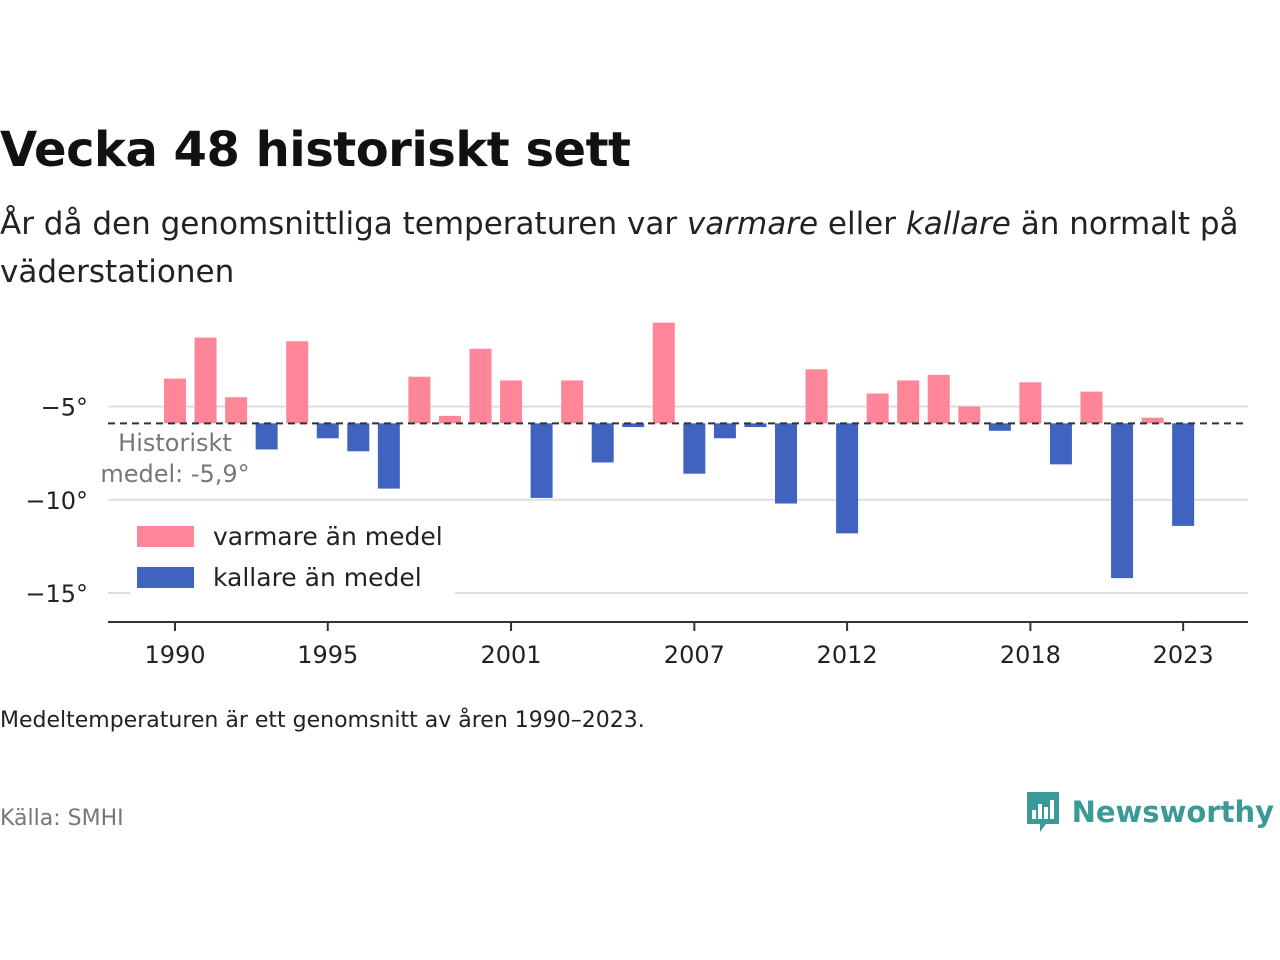 This screenshot has height=960, width=1280. What do you see at coordinates (56, 594) in the screenshot?
I see `y-tick-label: −15°` at bounding box center [56, 594].